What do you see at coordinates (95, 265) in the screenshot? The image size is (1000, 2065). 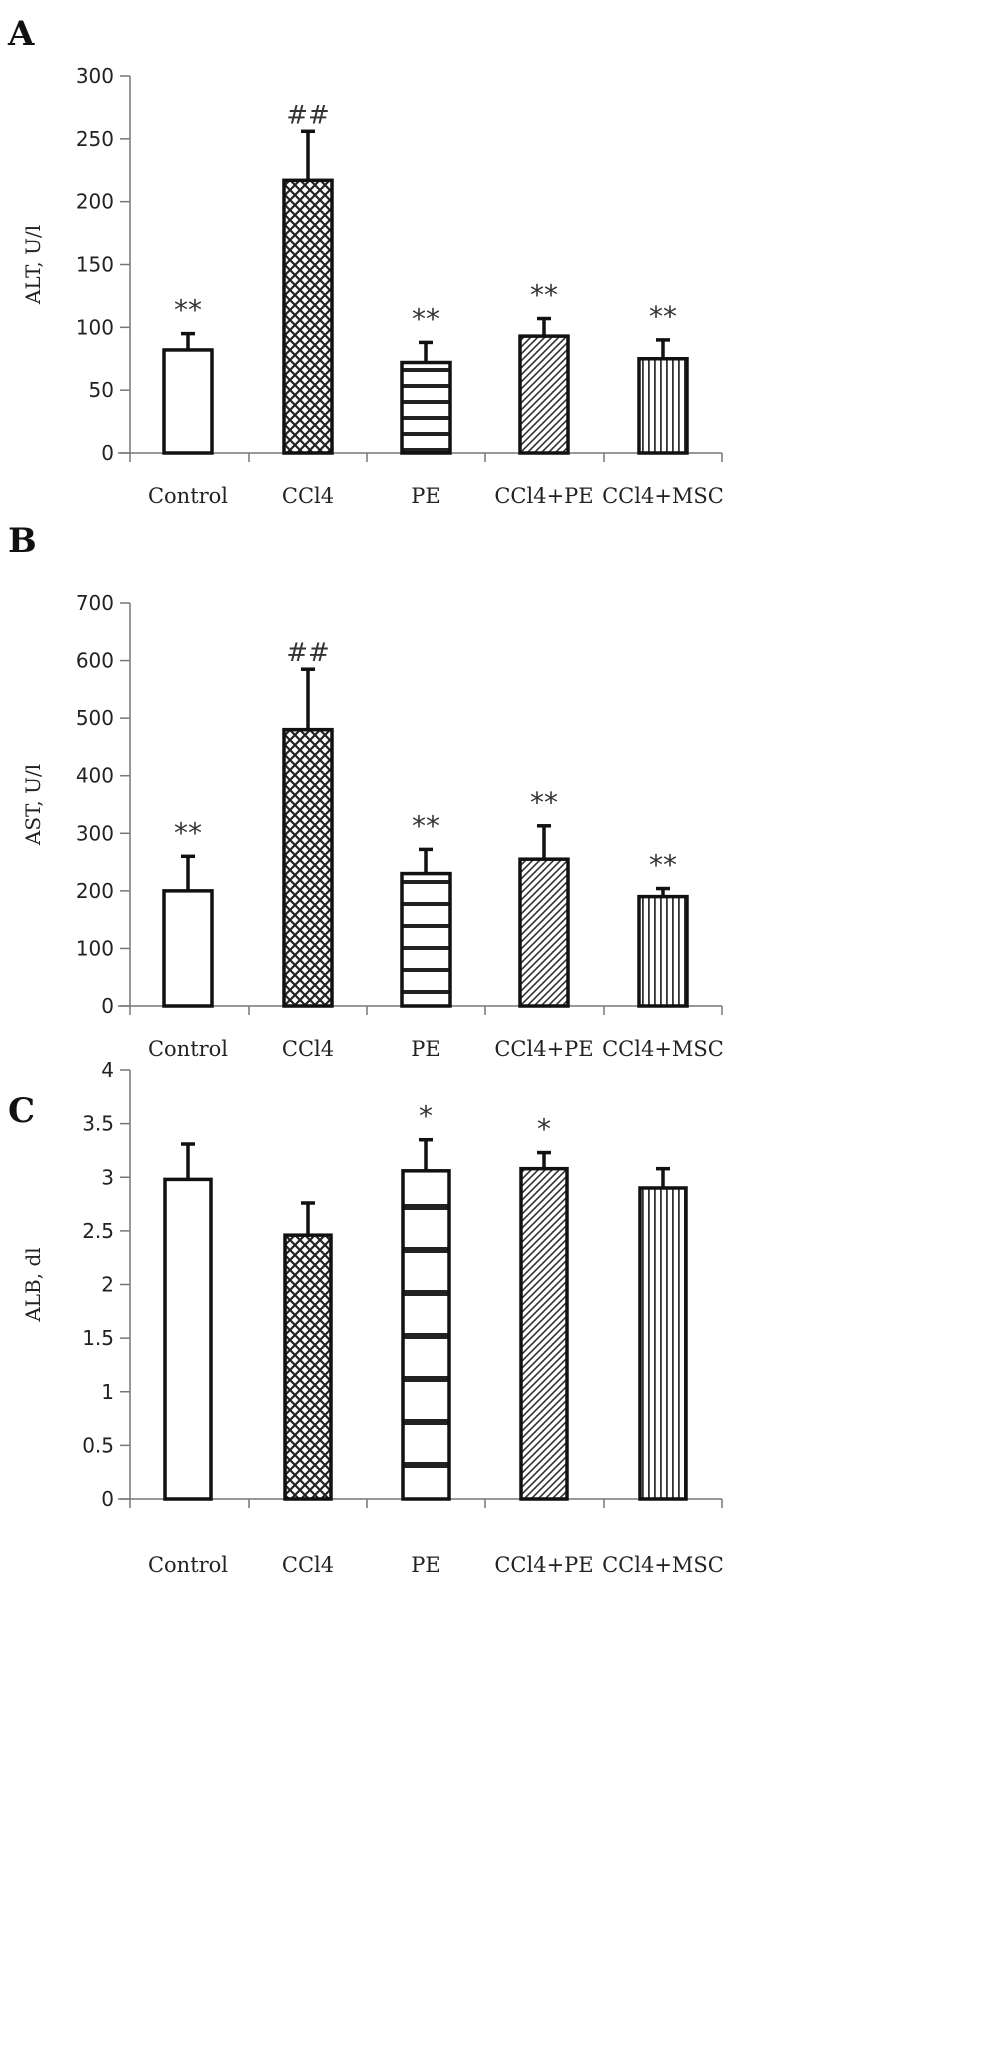 I see `y-tick-label: 150` at bounding box center [95, 265].